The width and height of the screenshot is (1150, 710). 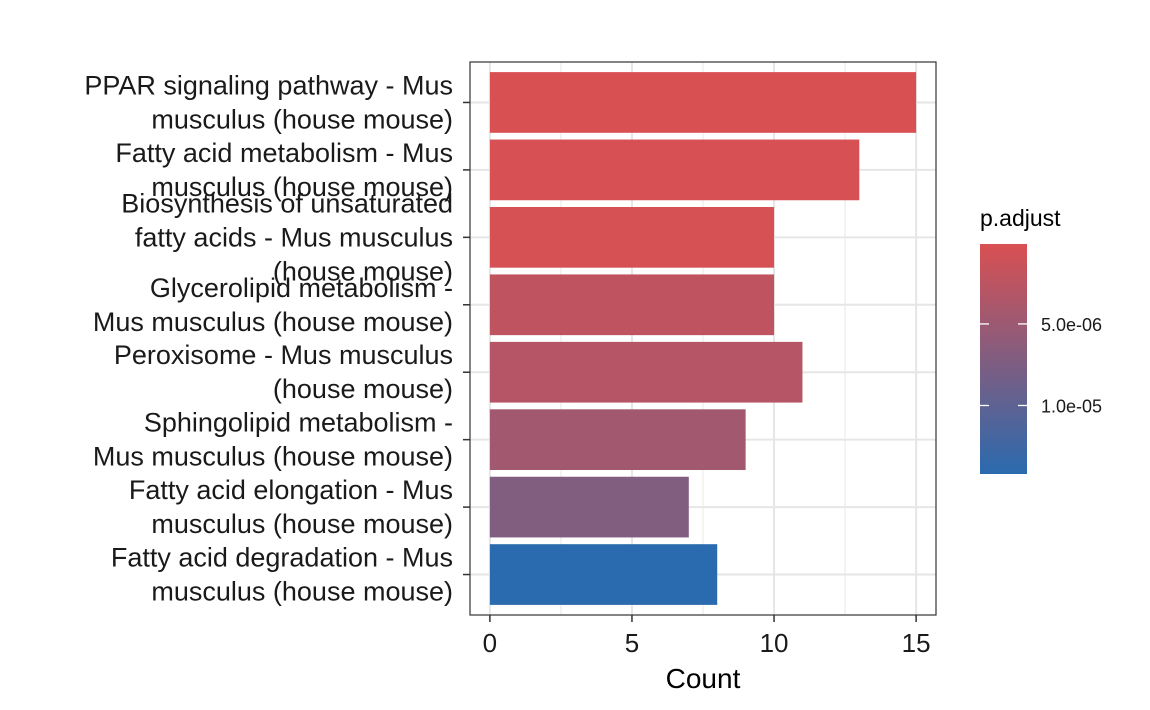 I want to click on x-tick-label: 10, so click(x=774, y=643).